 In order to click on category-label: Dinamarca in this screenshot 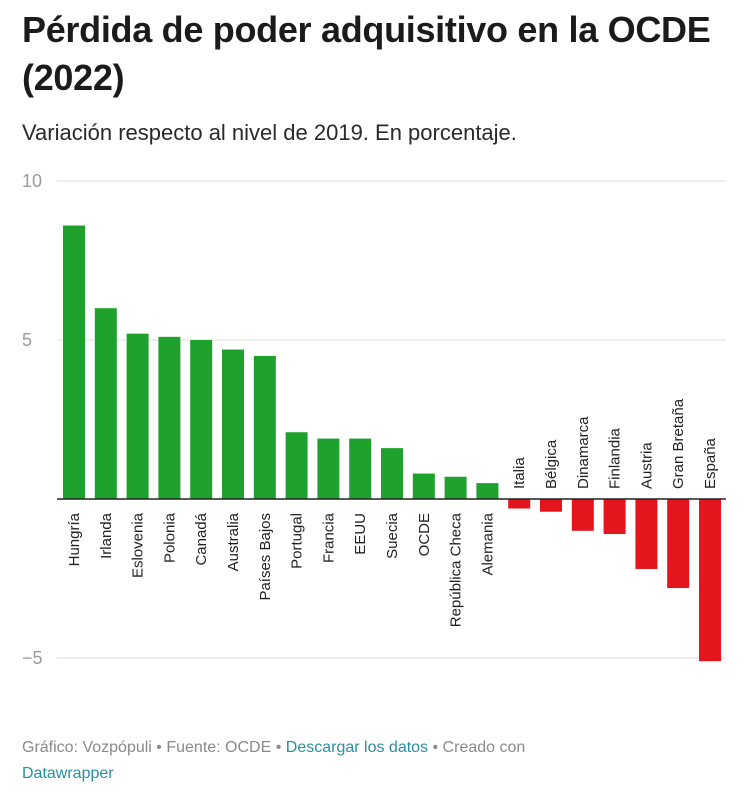, I will do `click(583, 452)`.